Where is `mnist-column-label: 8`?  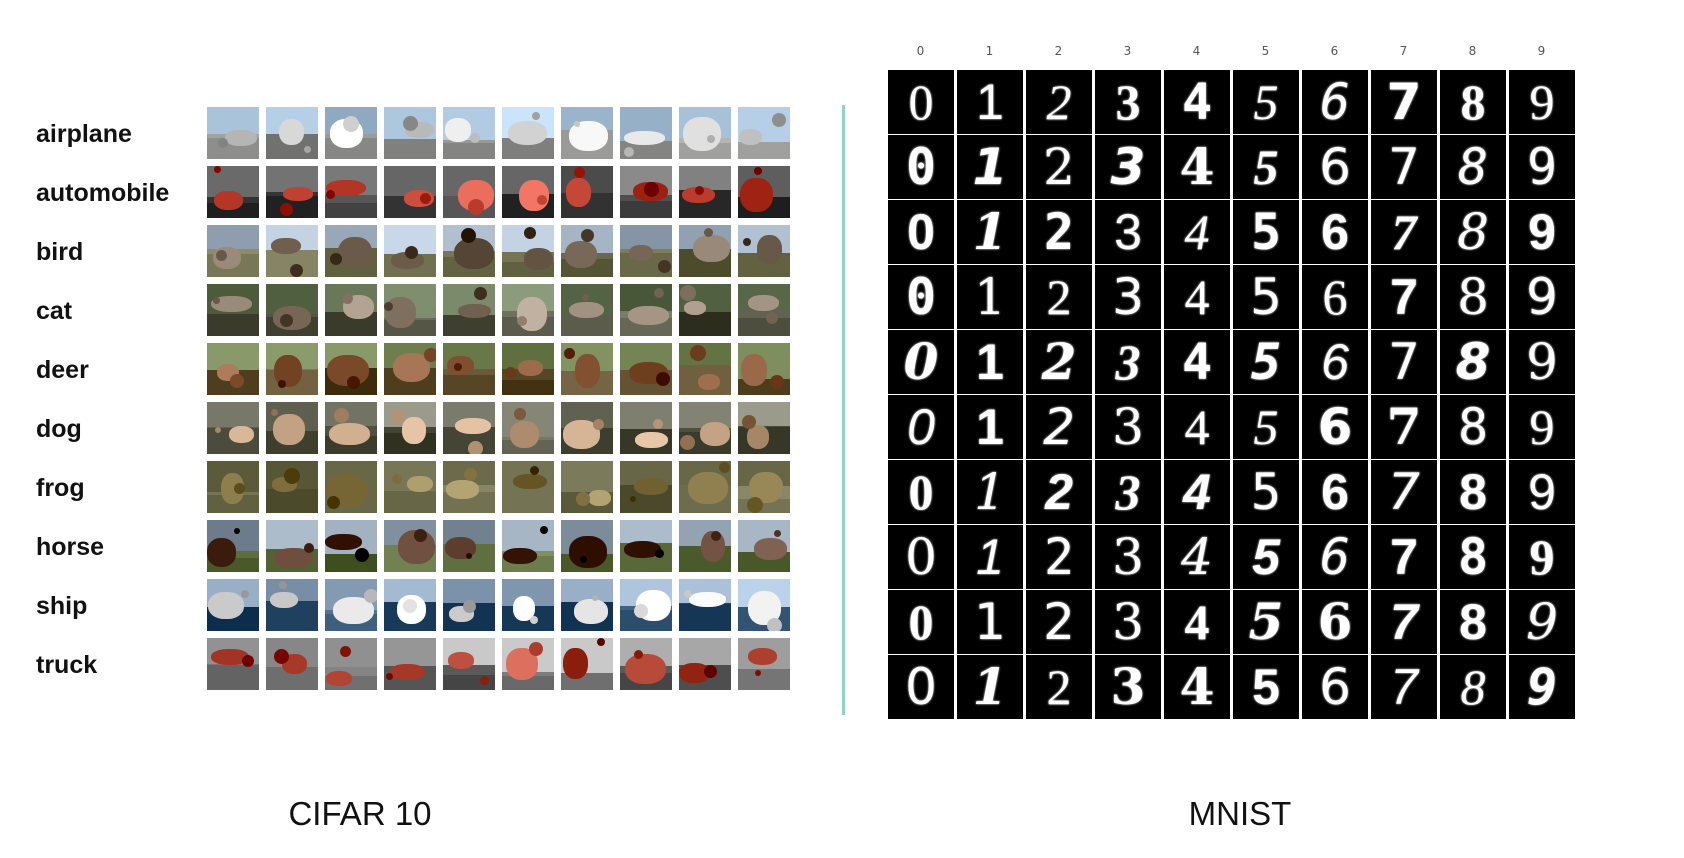 mnist-column-label: 8 is located at coordinates (1472, 51).